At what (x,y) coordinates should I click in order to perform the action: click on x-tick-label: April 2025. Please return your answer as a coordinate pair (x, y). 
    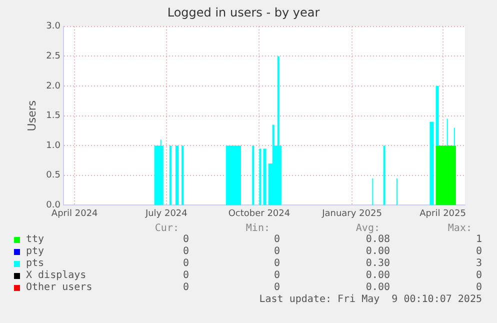
    Looking at the image, I should click on (443, 213).